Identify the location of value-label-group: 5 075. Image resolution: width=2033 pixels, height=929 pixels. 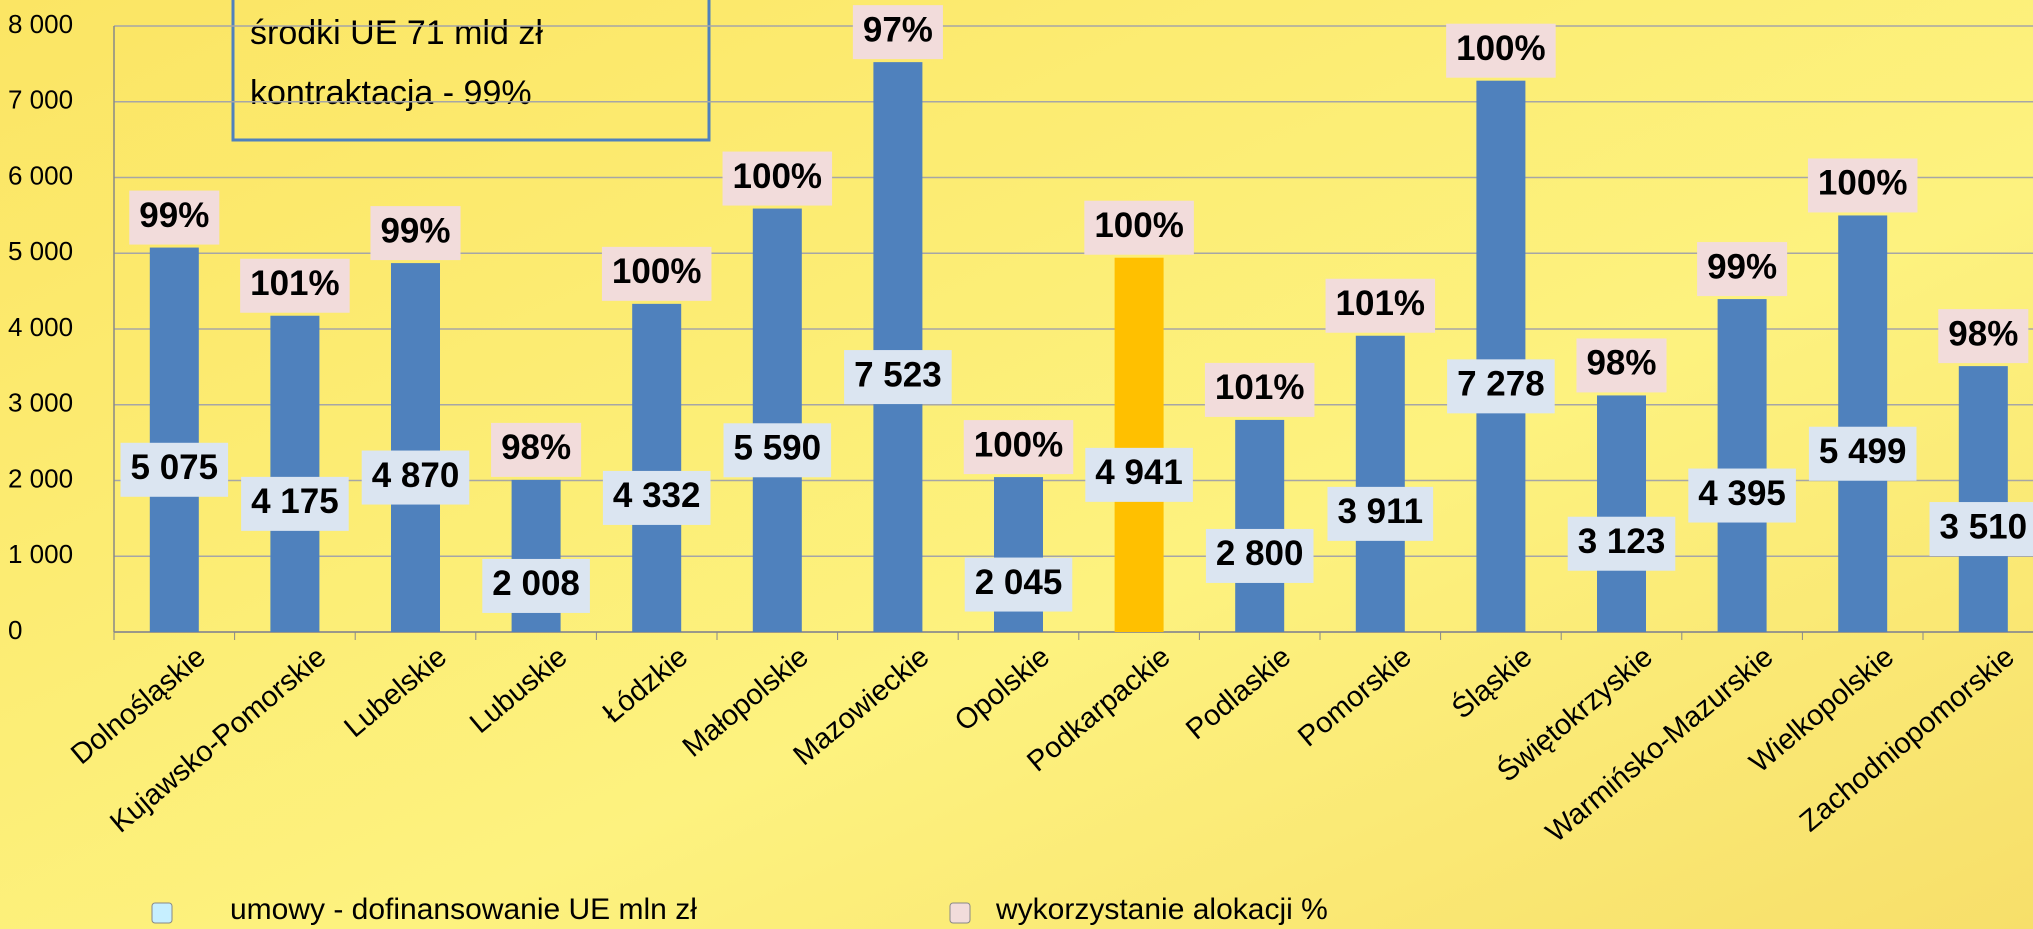
(174, 469).